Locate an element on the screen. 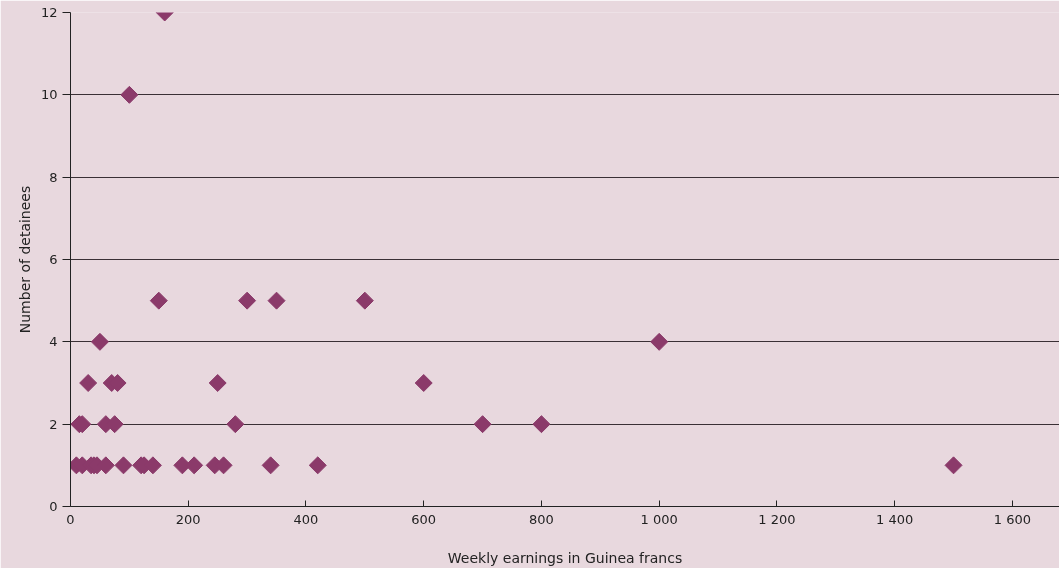 The width and height of the screenshot is (1059, 568). x-tick-label: 0 is located at coordinates (70, 519).